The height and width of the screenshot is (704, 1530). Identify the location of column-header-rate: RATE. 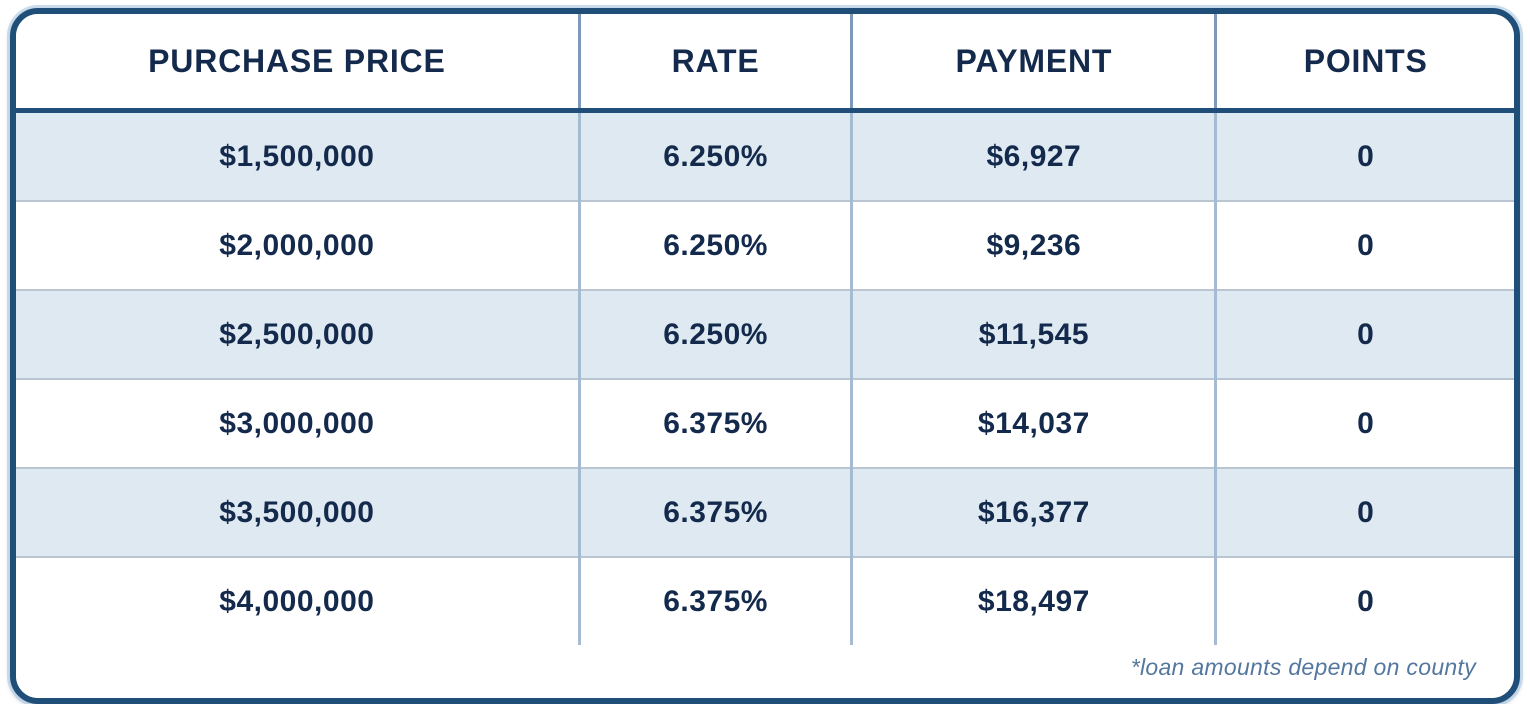
(716, 63).